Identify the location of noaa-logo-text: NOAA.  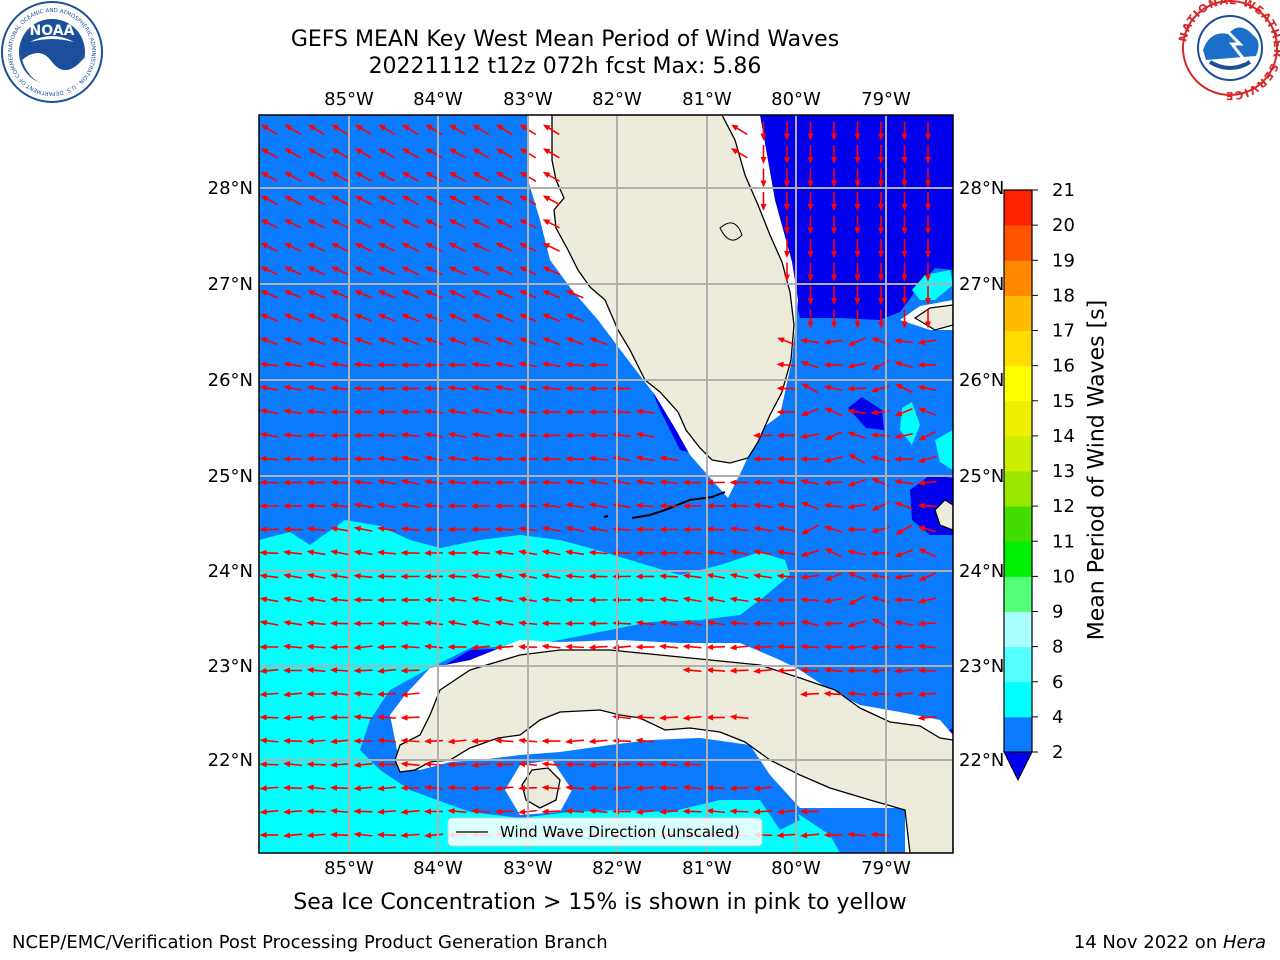
(52, 31).